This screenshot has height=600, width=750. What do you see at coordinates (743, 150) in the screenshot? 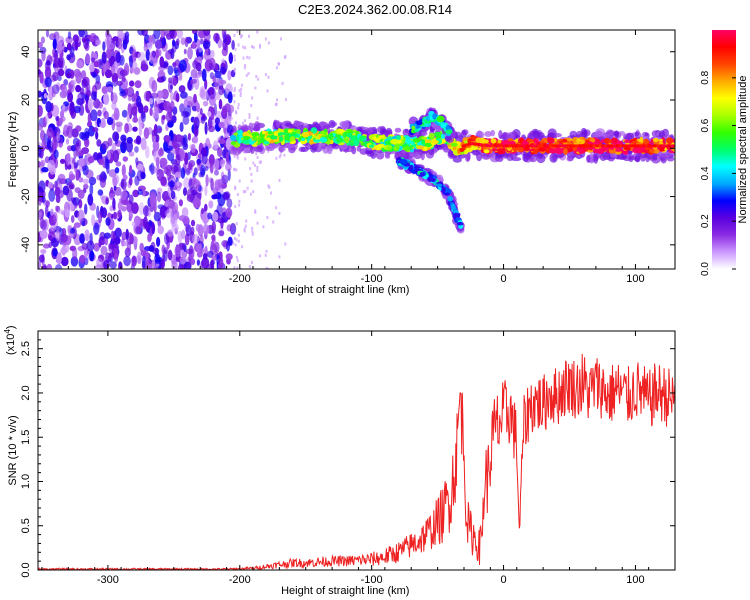
I see `colorbar-label: Normalized spectral amplitude` at bounding box center [743, 150].